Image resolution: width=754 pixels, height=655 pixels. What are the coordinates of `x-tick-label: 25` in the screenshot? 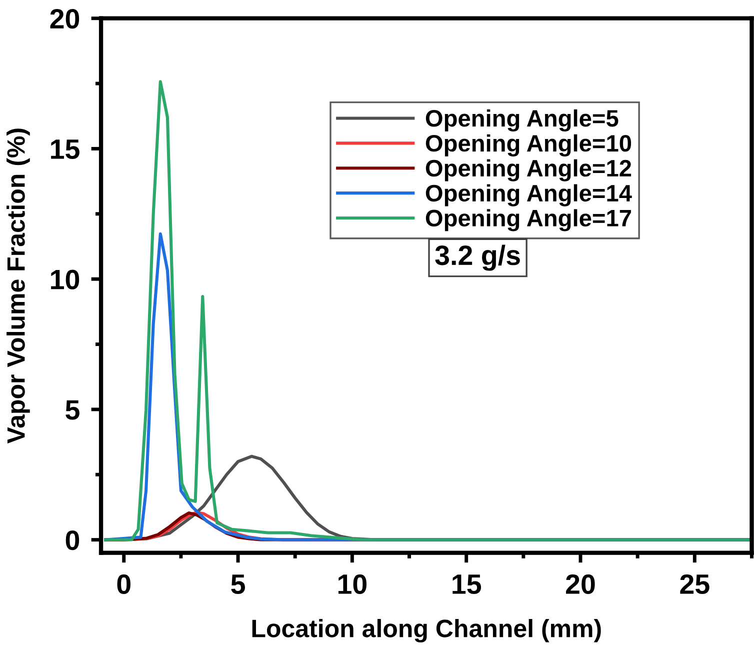 It's located at (695, 584).